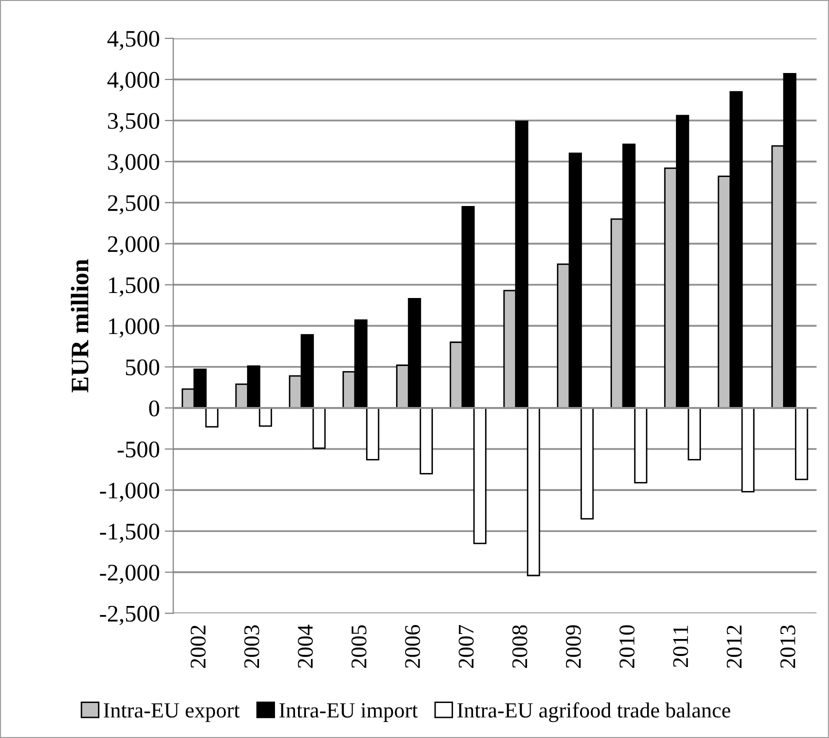 Image resolution: width=829 pixels, height=738 pixels. Describe the element at coordinates (139, 450) in the screenshot. I see `y-tick-label: -500` at that location.